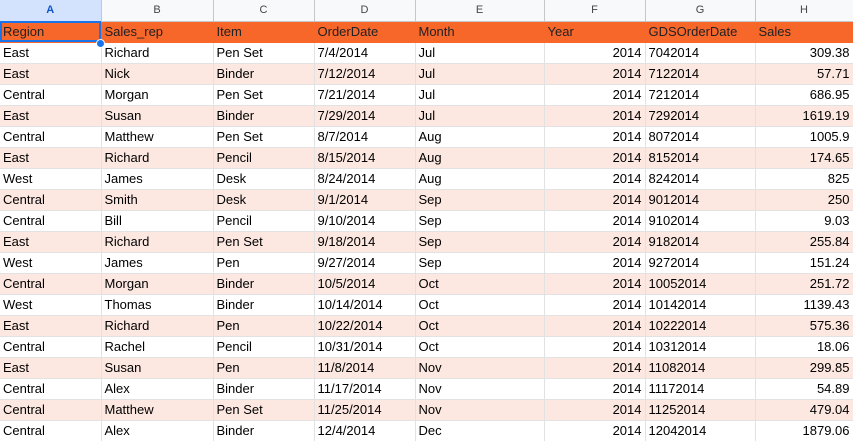 This screenshot has width=853, height=441. Describe the element at coordinates (157, 200) in the screenshot. I see `cell-sales-rep: Smith` at that location.